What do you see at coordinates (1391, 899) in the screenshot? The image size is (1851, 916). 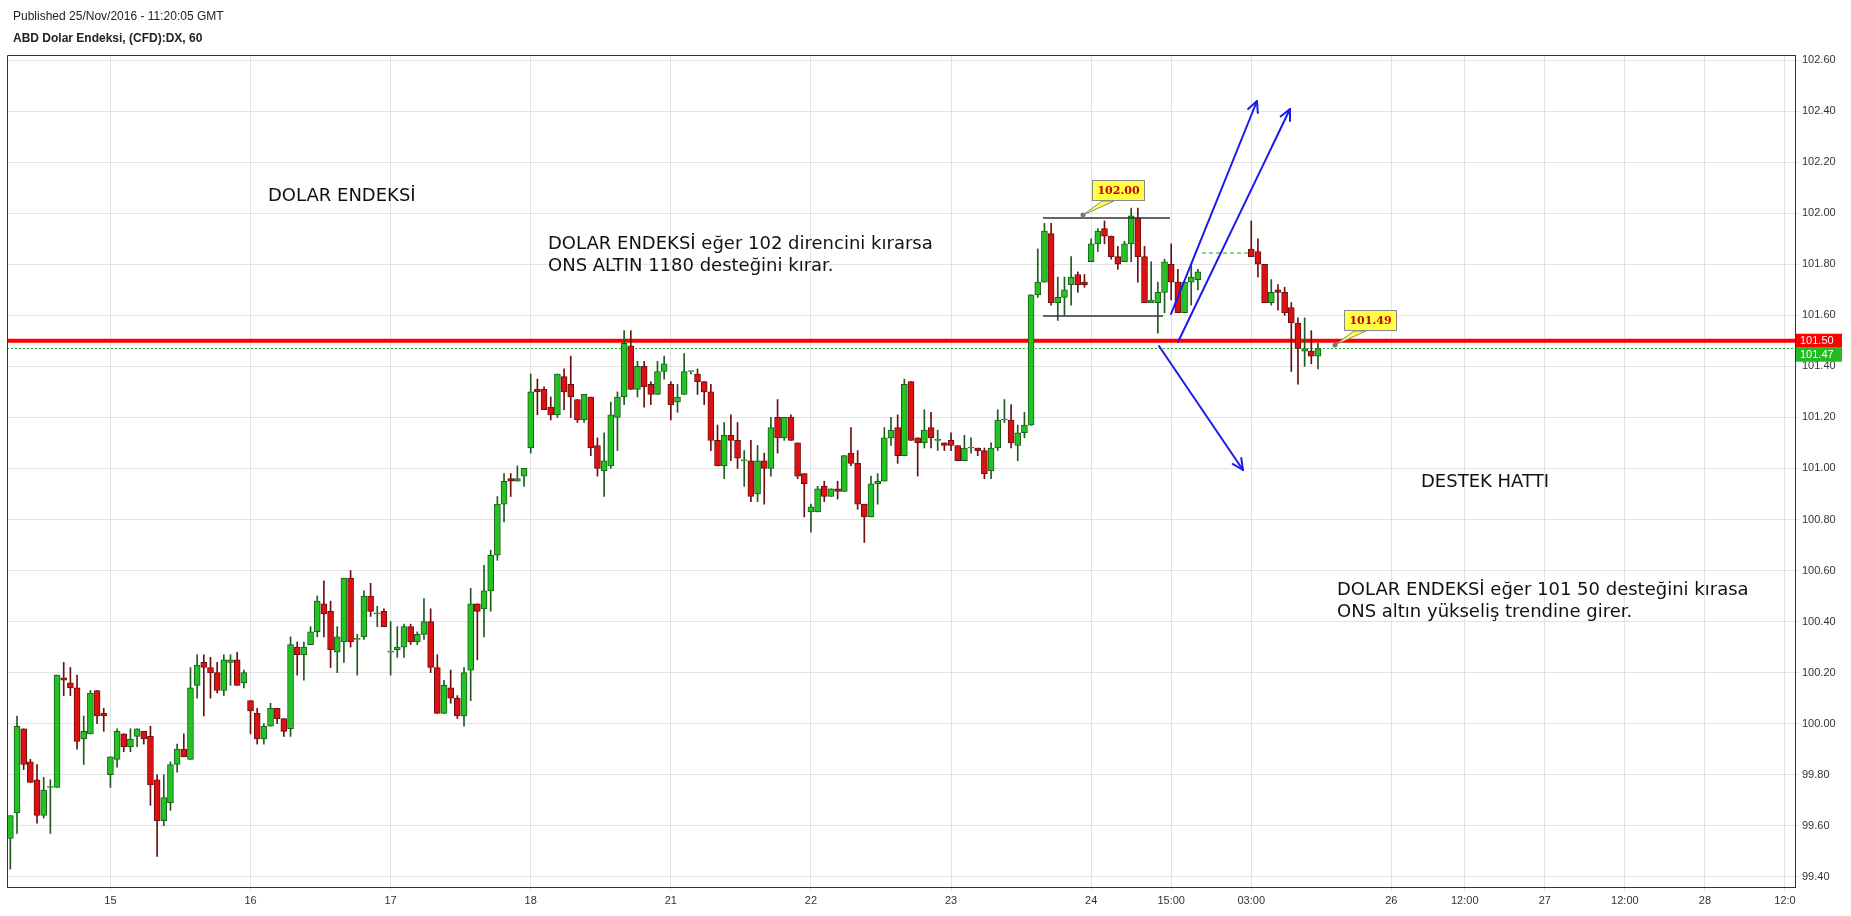 I see `x-tick-label: 26` at bounding box center [1391, 899].